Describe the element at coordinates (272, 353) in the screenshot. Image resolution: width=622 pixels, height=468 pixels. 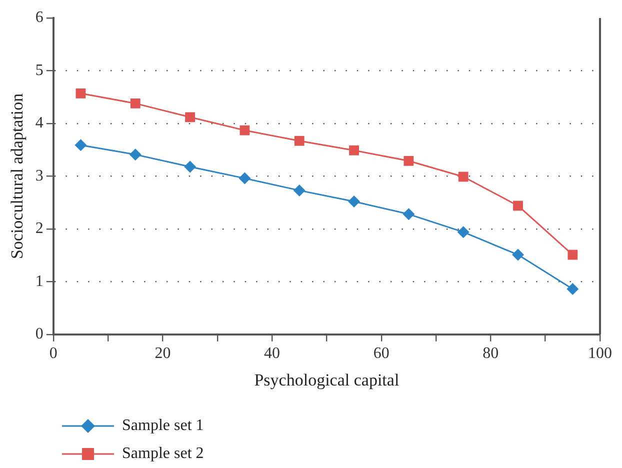
I see `x-tick-label: 40` at that location.